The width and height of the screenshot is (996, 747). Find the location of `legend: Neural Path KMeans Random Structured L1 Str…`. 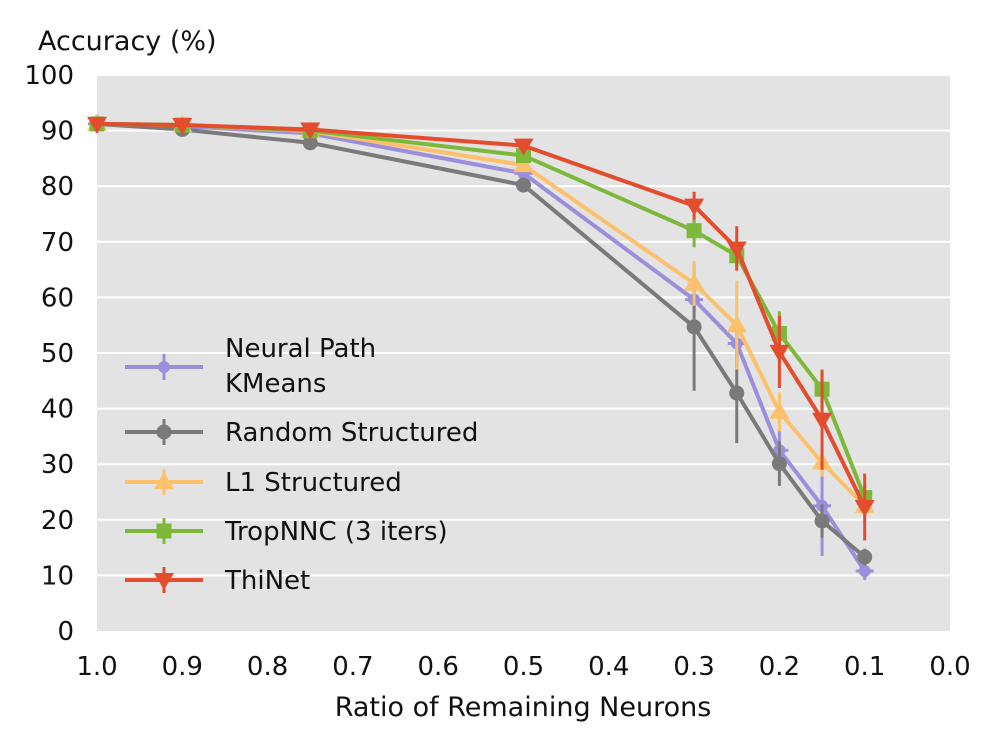

legend: Neural Path KMeans Random Structured L1 Str… is located at coordinates (301, 465).